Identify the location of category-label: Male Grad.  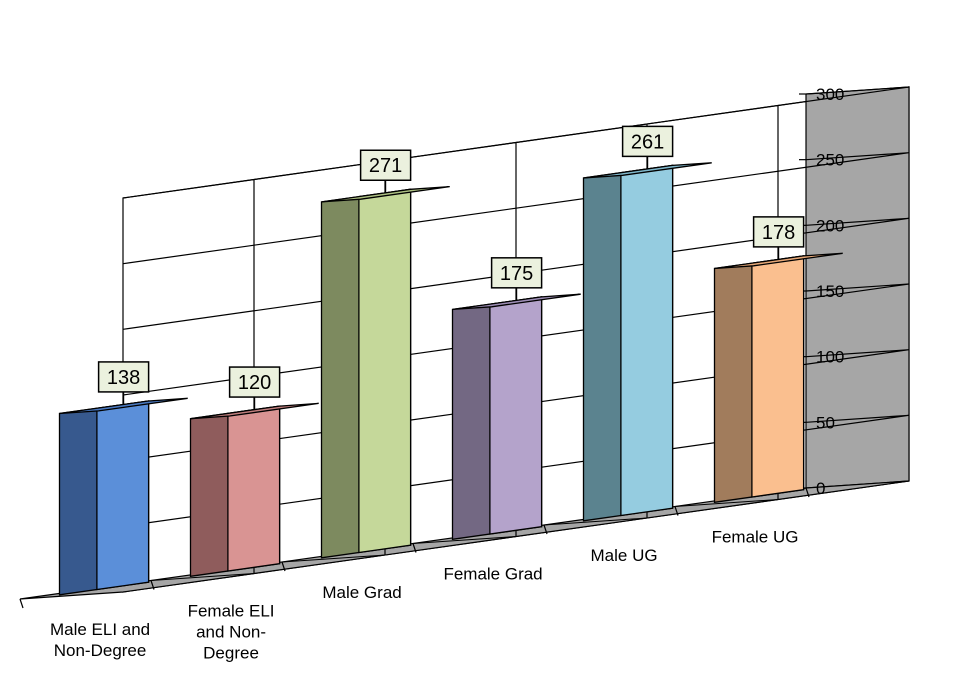
(361, 592).